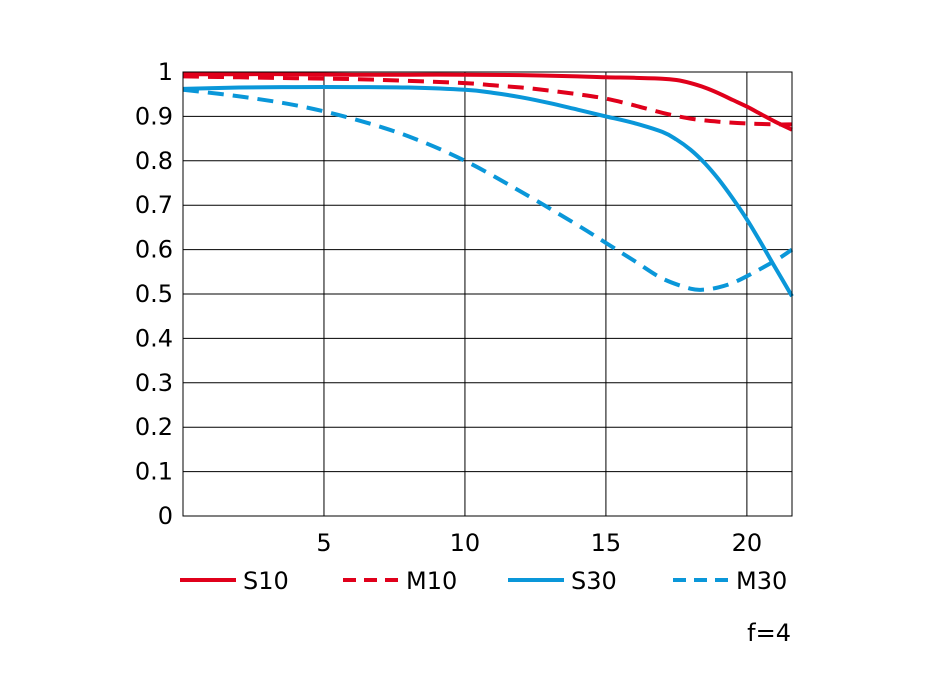  What do you see at coordinates (154, 338) in the screenshot?
I see `y-tick-label: 0.4` at bounding box center [154, 338].